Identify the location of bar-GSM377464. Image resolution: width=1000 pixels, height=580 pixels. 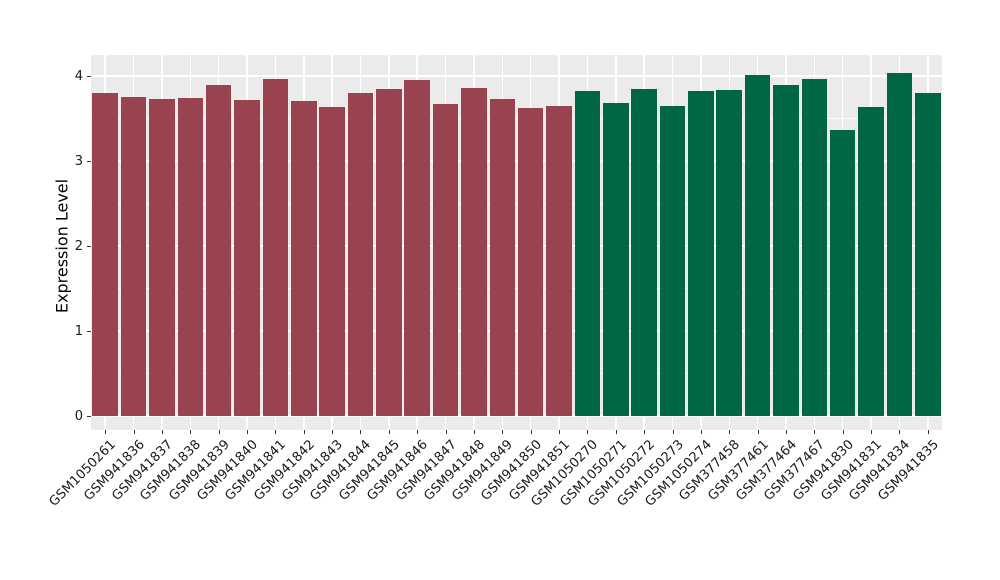
(786, 250).